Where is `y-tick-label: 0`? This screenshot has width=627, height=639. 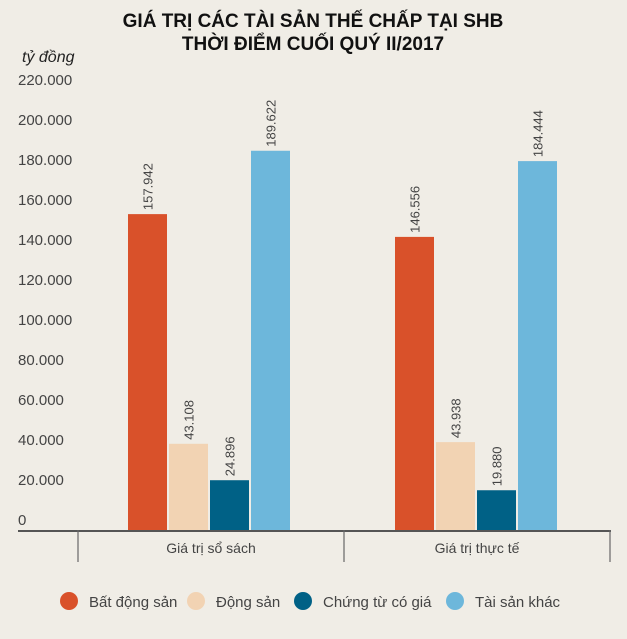 y-tick-label: 0 is located at coordinates (22, 520).